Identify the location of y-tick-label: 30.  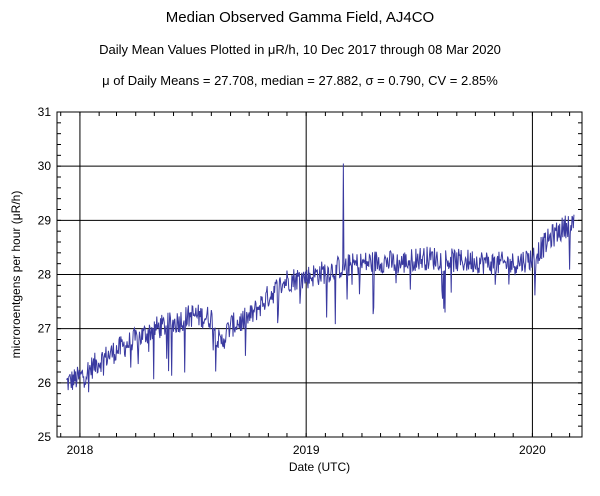
(45, 166).